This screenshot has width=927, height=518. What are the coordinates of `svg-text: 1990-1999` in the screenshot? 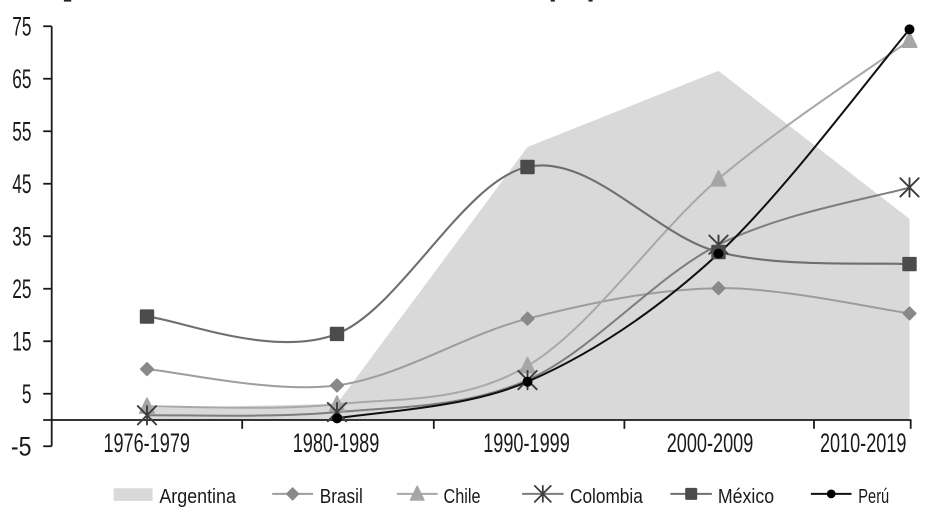 It's located at (526, 443).